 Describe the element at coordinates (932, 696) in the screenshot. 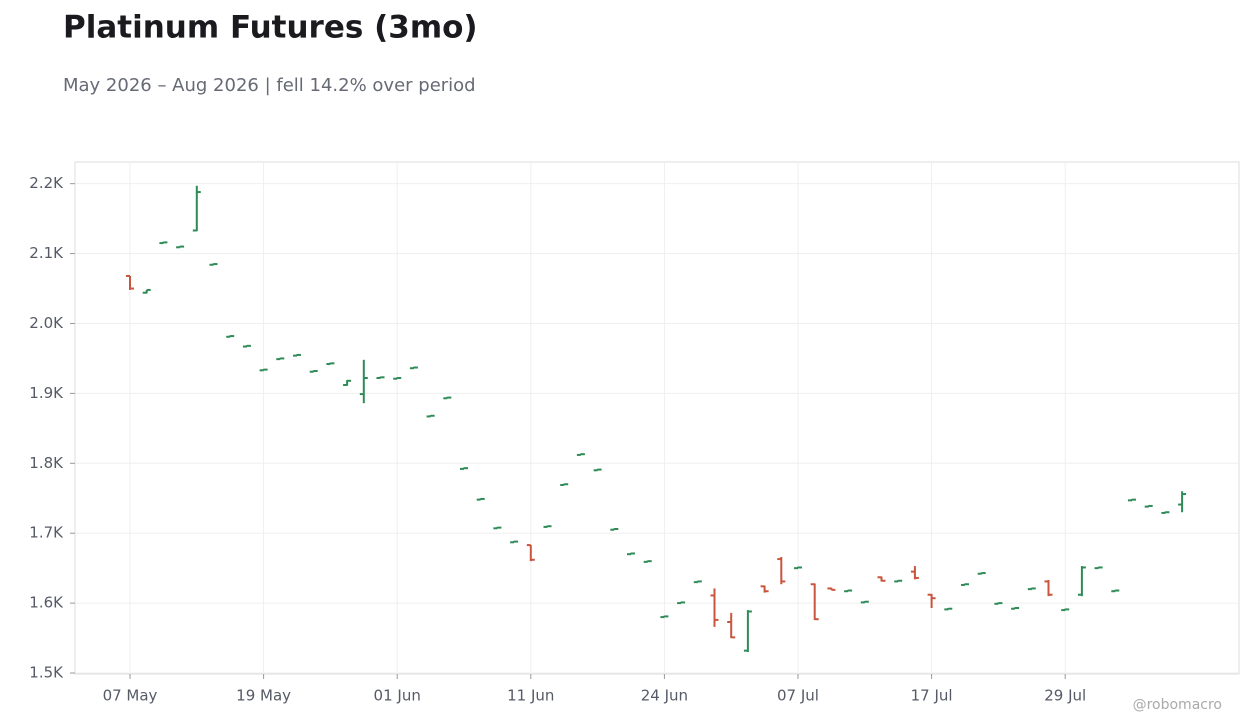

I see `x-tick-label: 17 Jul` at that location.